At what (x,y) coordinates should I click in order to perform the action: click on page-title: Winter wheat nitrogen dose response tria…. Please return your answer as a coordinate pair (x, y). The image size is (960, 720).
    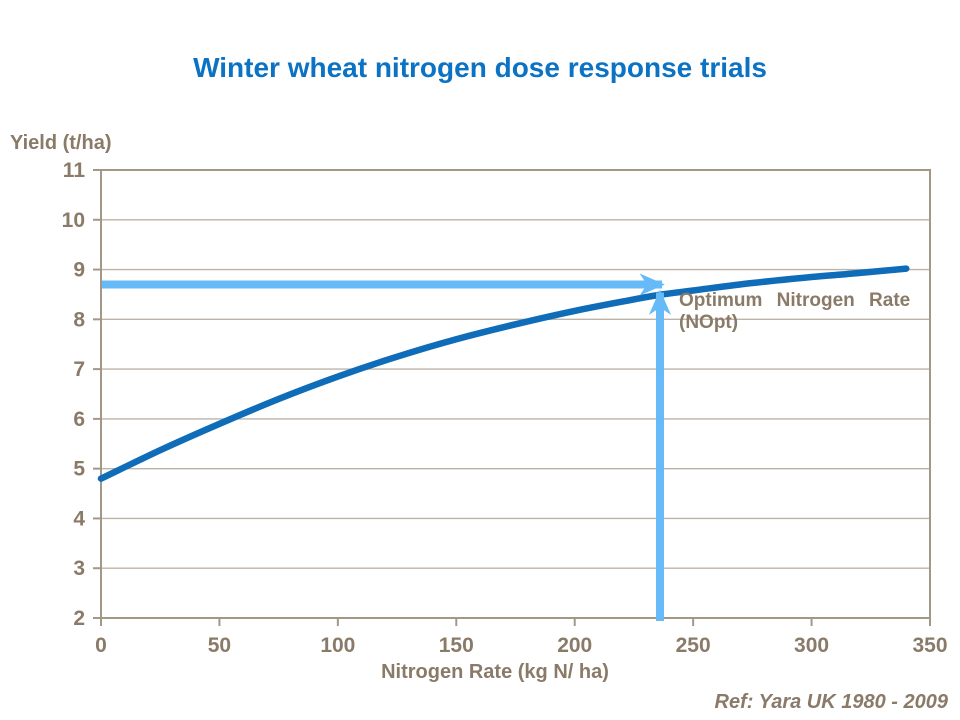
    Looking at the image, I should click on (480, 67).